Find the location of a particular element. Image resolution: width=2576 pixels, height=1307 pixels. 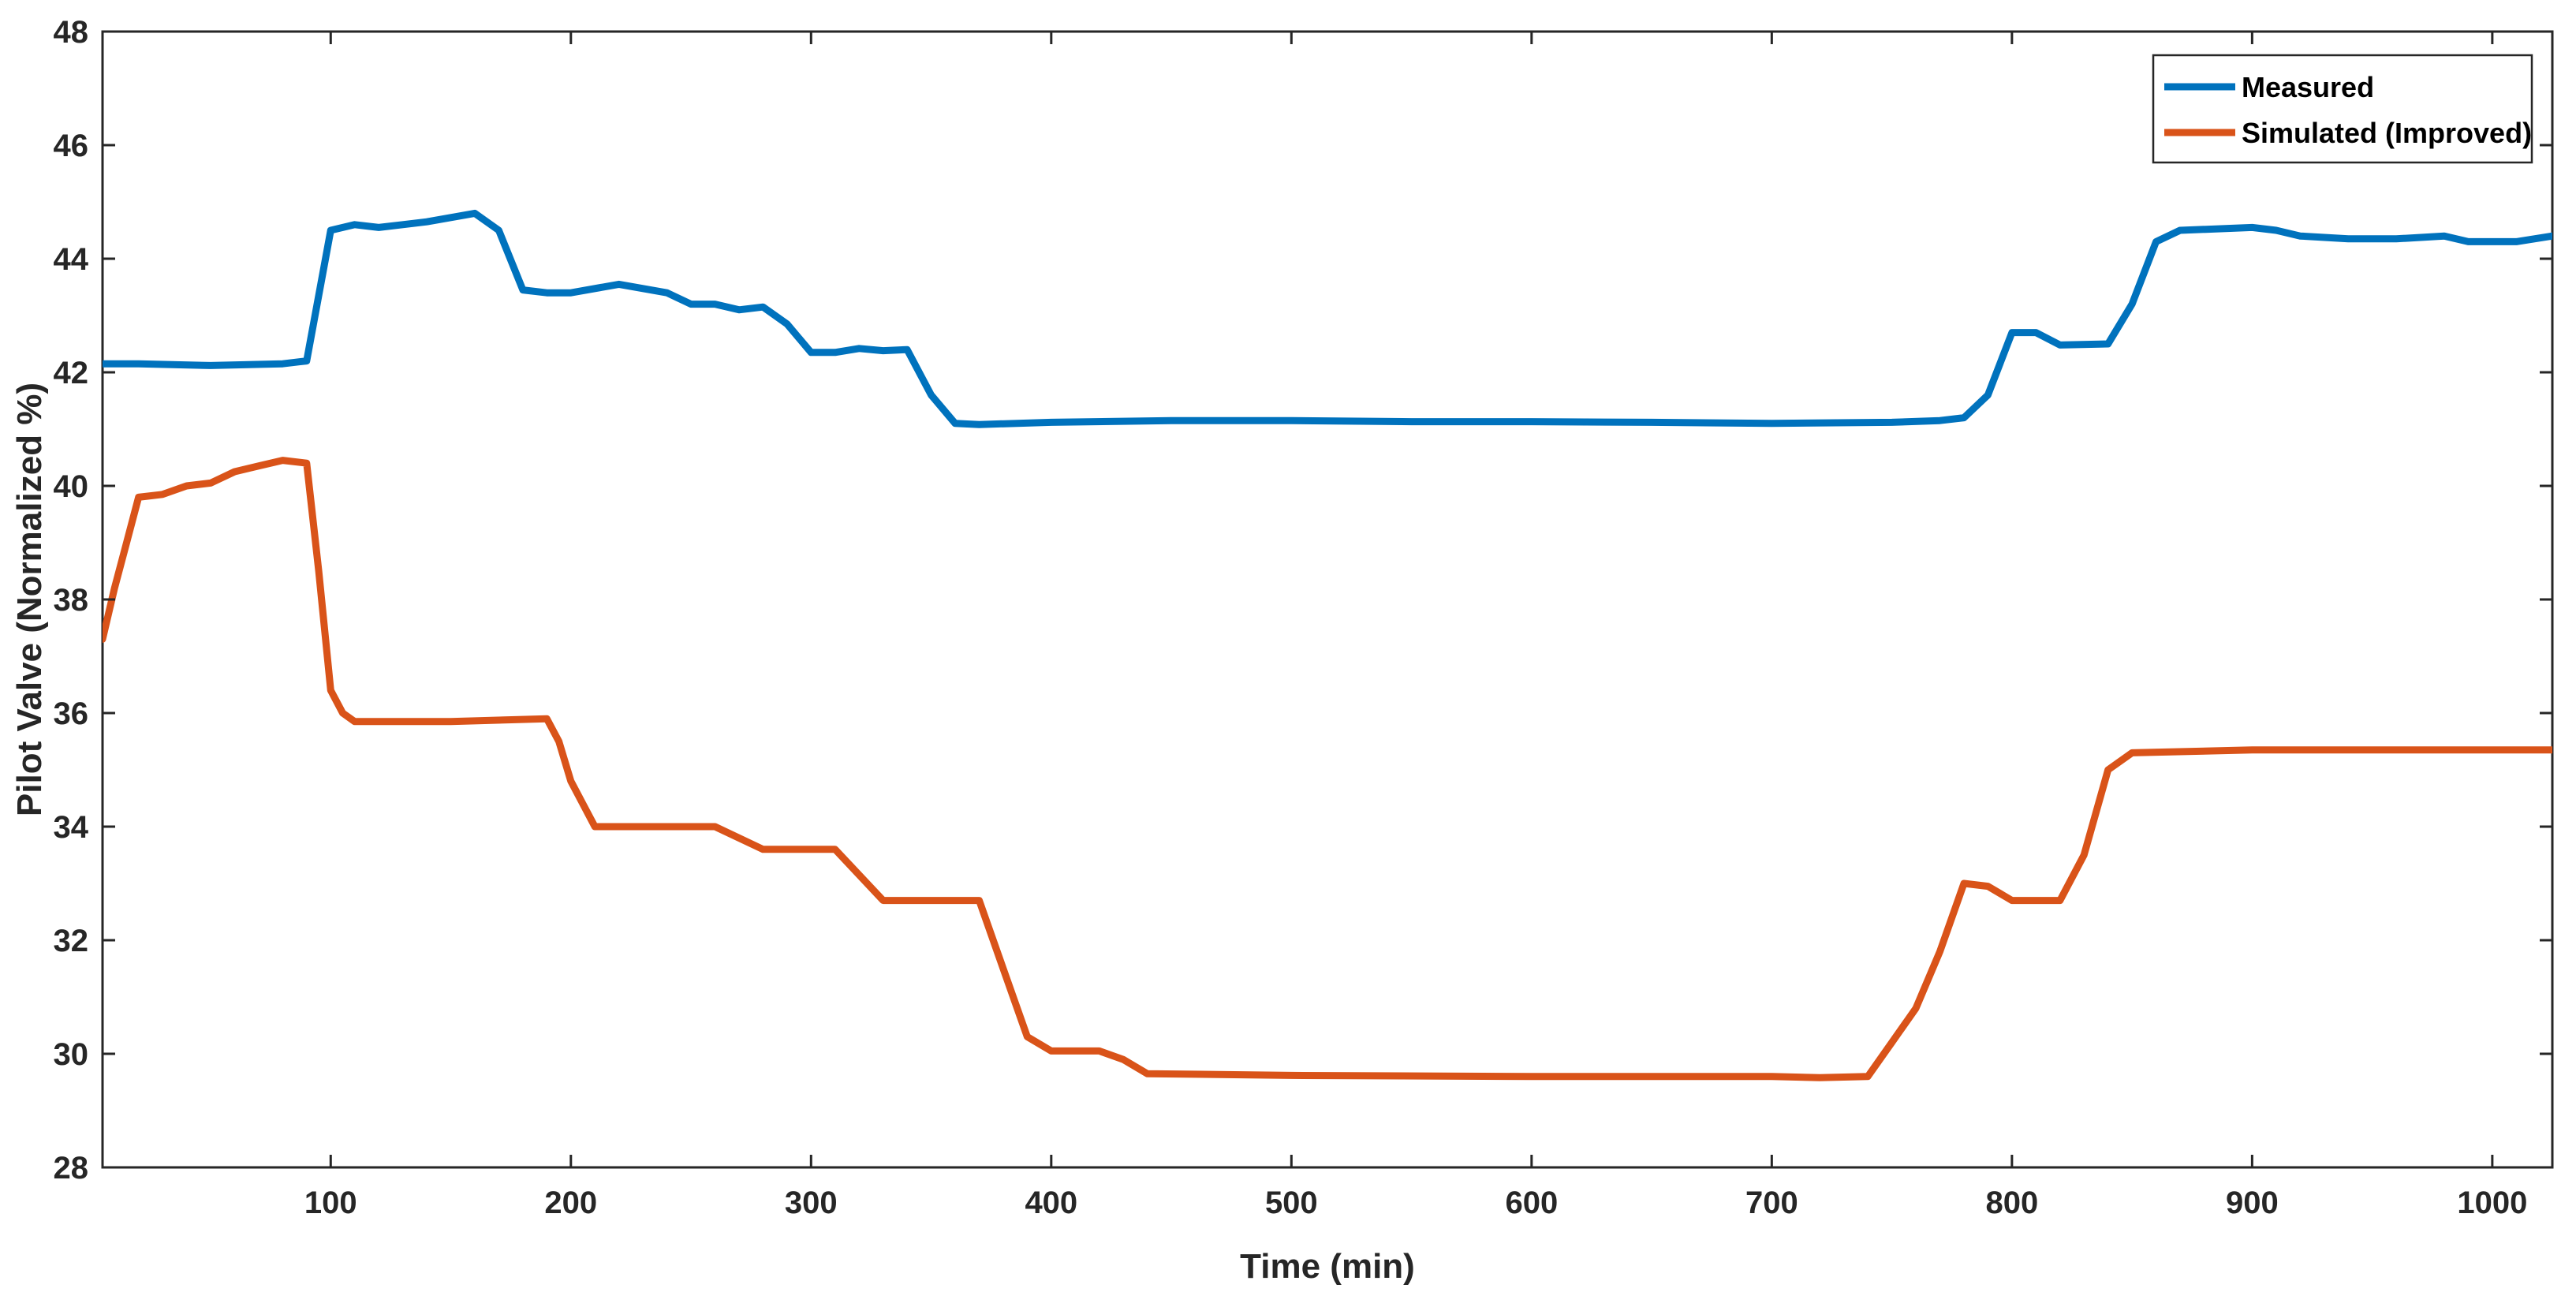

x-tick-label: 200 is located at coordinates (570, 1203).